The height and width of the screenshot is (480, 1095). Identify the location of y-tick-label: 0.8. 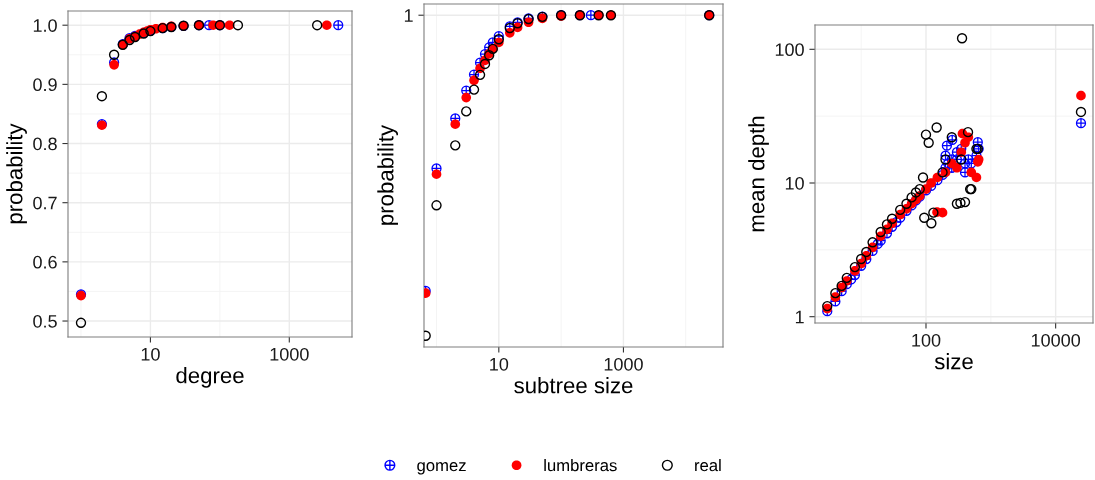
(45, 144).